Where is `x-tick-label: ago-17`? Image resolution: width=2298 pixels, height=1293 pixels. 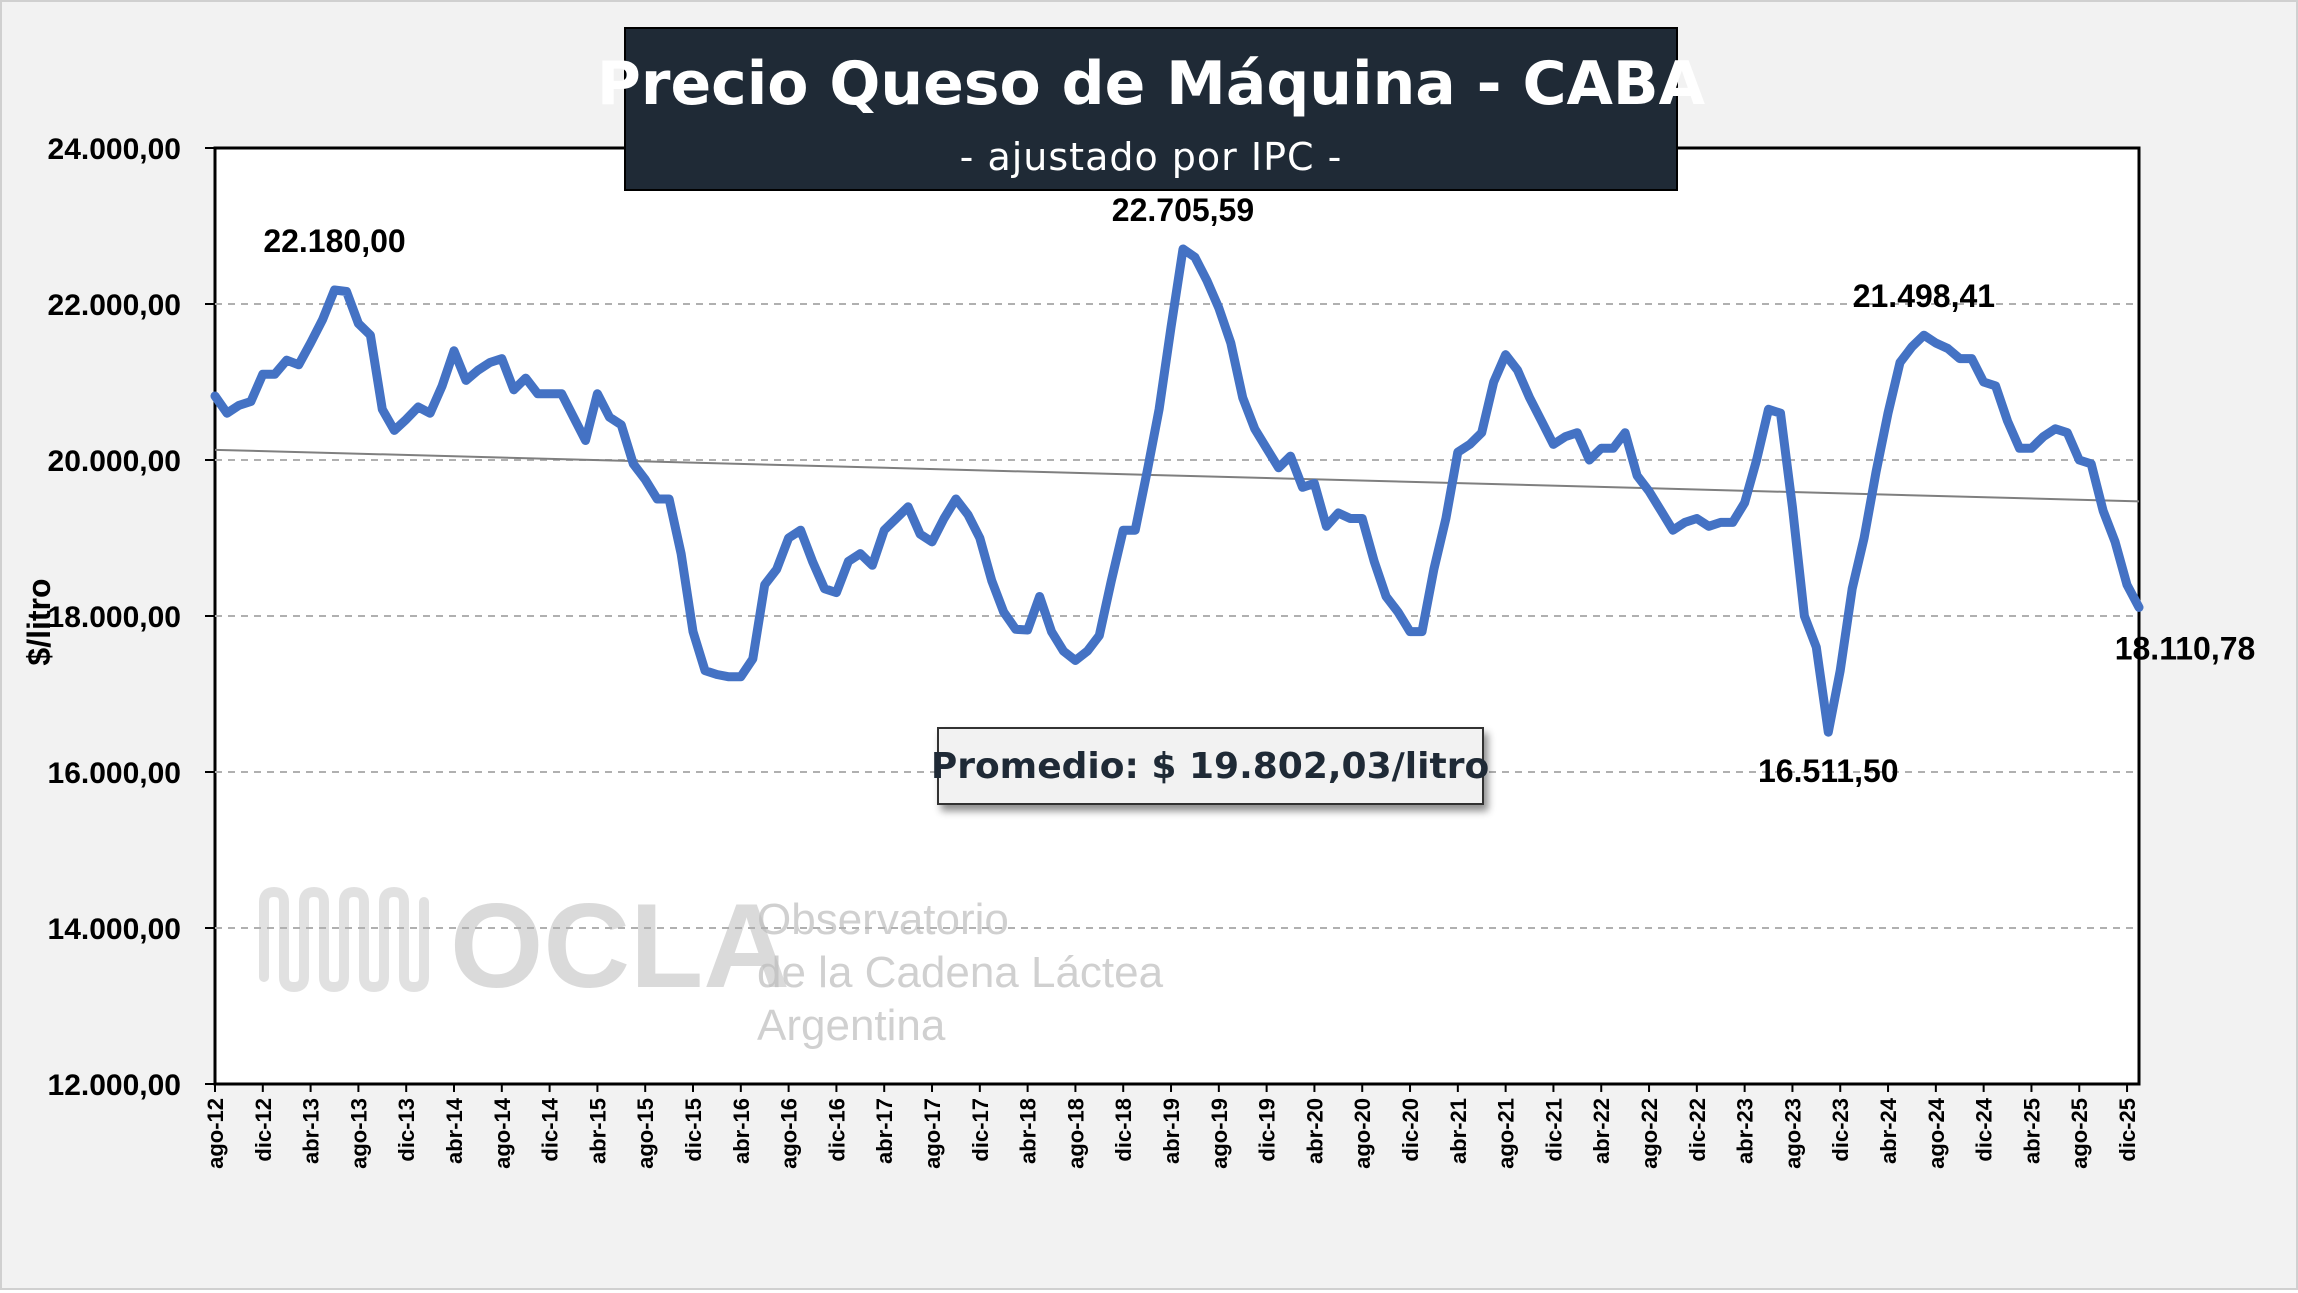 x-tick-label: ago-17 is located at coordinates (932, 1133).